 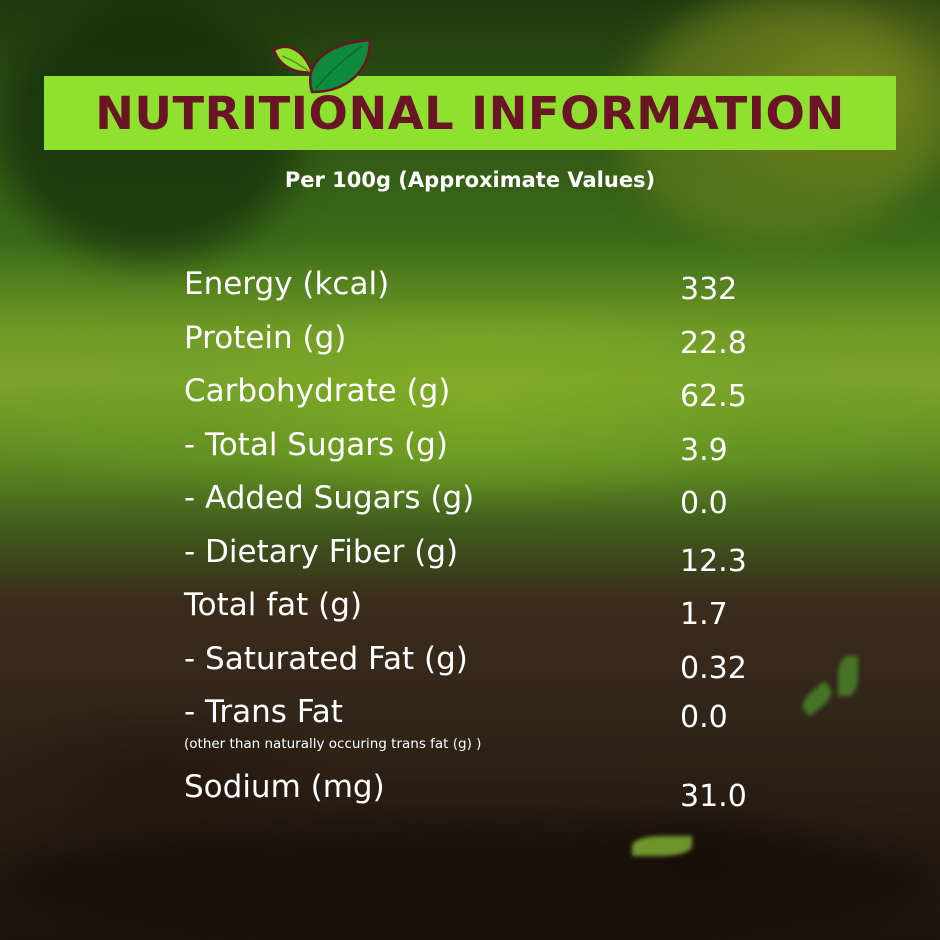 What do you see at coordinates (316, 444) in the screenshot?
I see `nutrient-label: - Total Sugars (g)` at bounding box center [316, 444].